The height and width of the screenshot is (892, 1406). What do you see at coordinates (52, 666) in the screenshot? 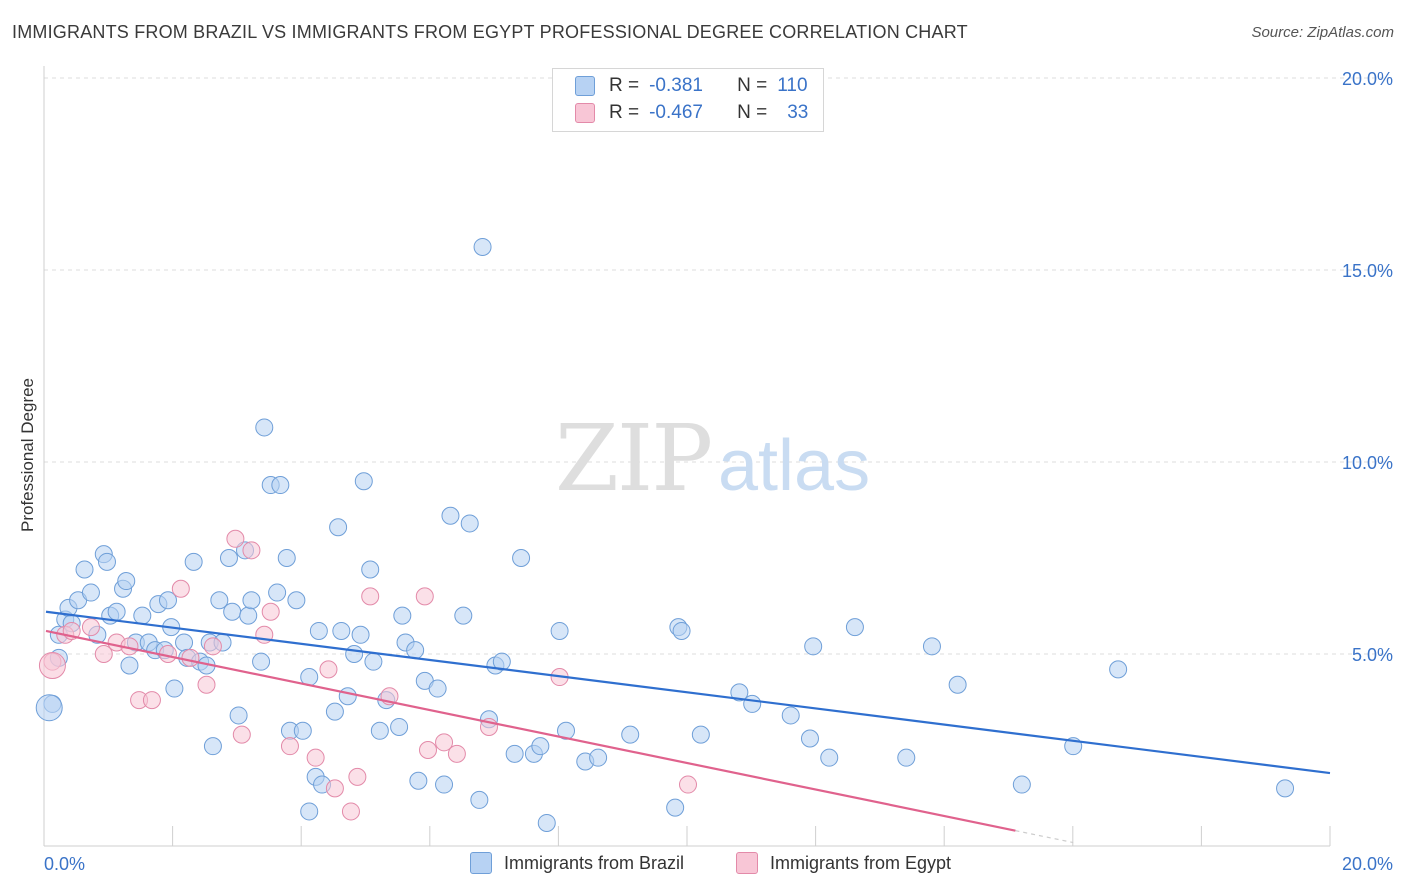
I see `egypt-point-large` at bounding box center [52, 666].